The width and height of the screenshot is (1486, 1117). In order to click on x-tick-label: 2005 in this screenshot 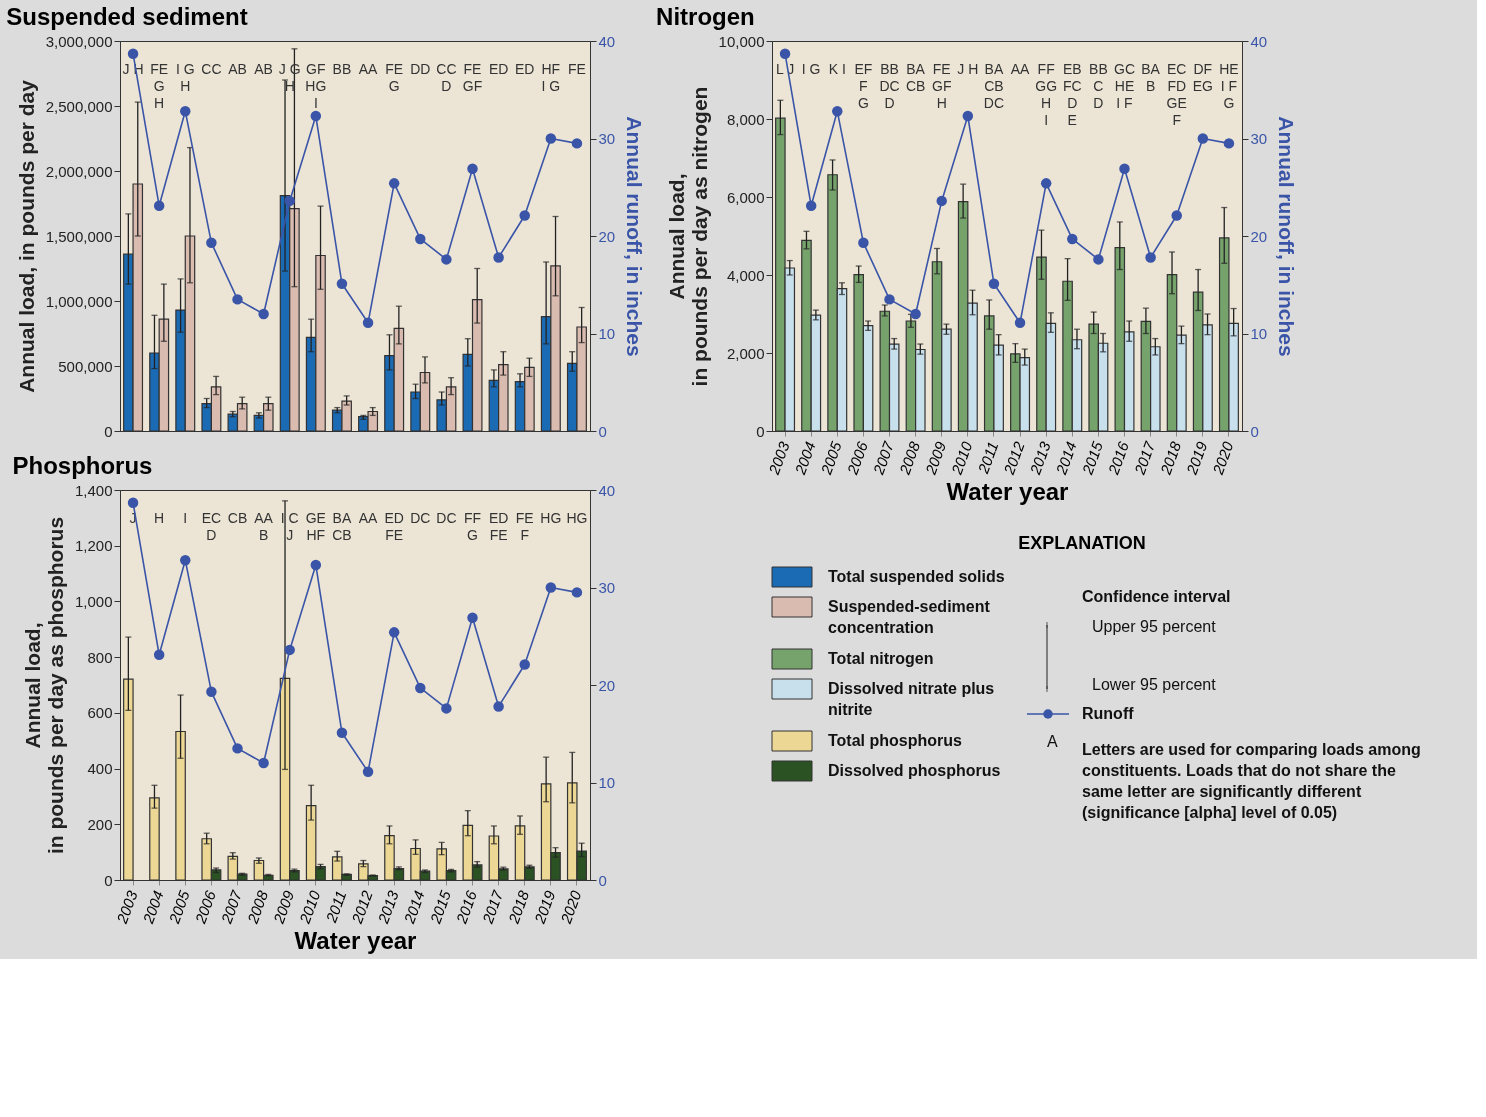, I will do `click(179, 907)`.